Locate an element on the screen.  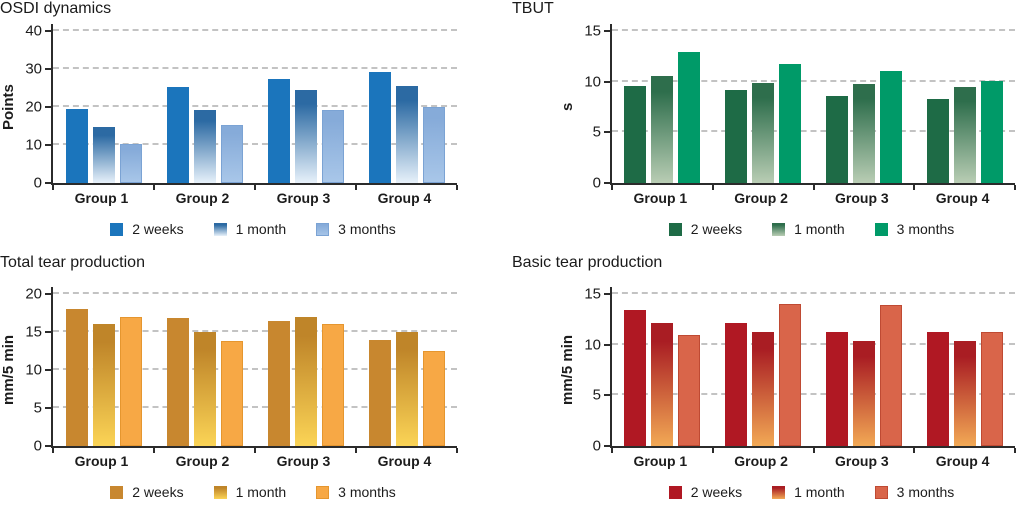
y-axis-tick-labels: 0 5 10 15 20 is located at coordinates (21, 370).